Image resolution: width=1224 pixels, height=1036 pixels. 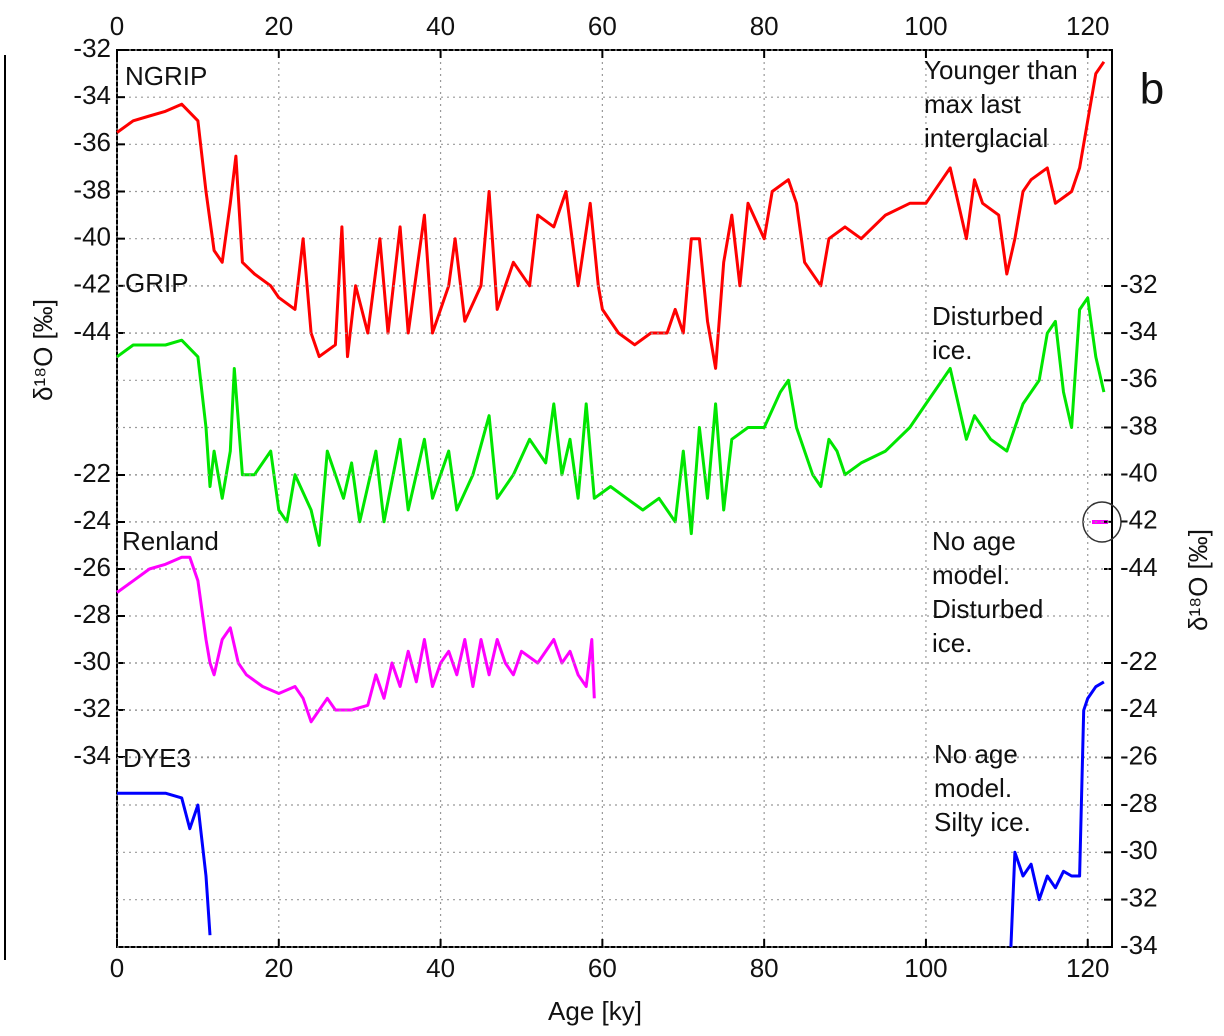 What do you see at coordinates (986, 138) in the screenshot?
I see `annotation: interglacial` at bounding box center [986, 138].